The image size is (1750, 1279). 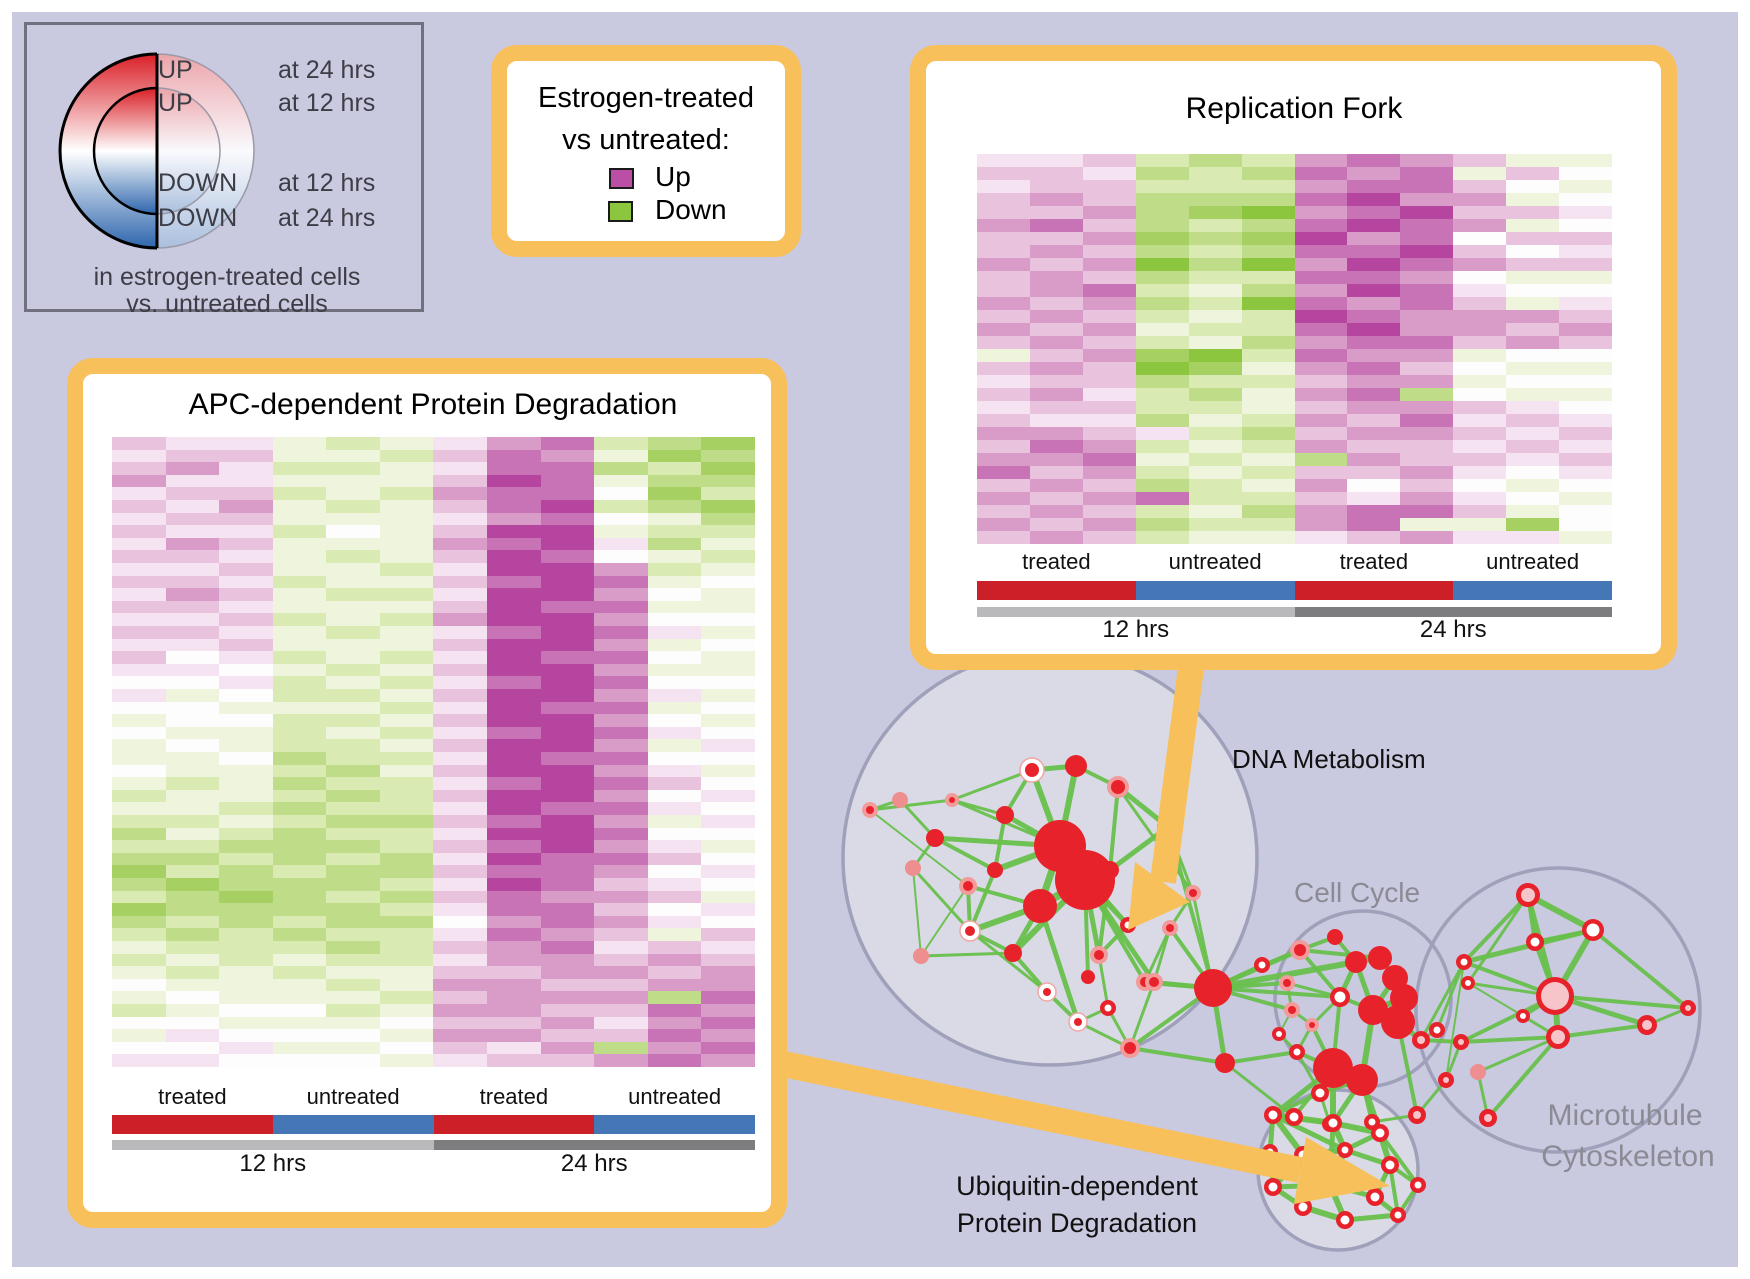 I want to click on legend-up-12-time: at 12 hrs, so click(x=327, y=103).